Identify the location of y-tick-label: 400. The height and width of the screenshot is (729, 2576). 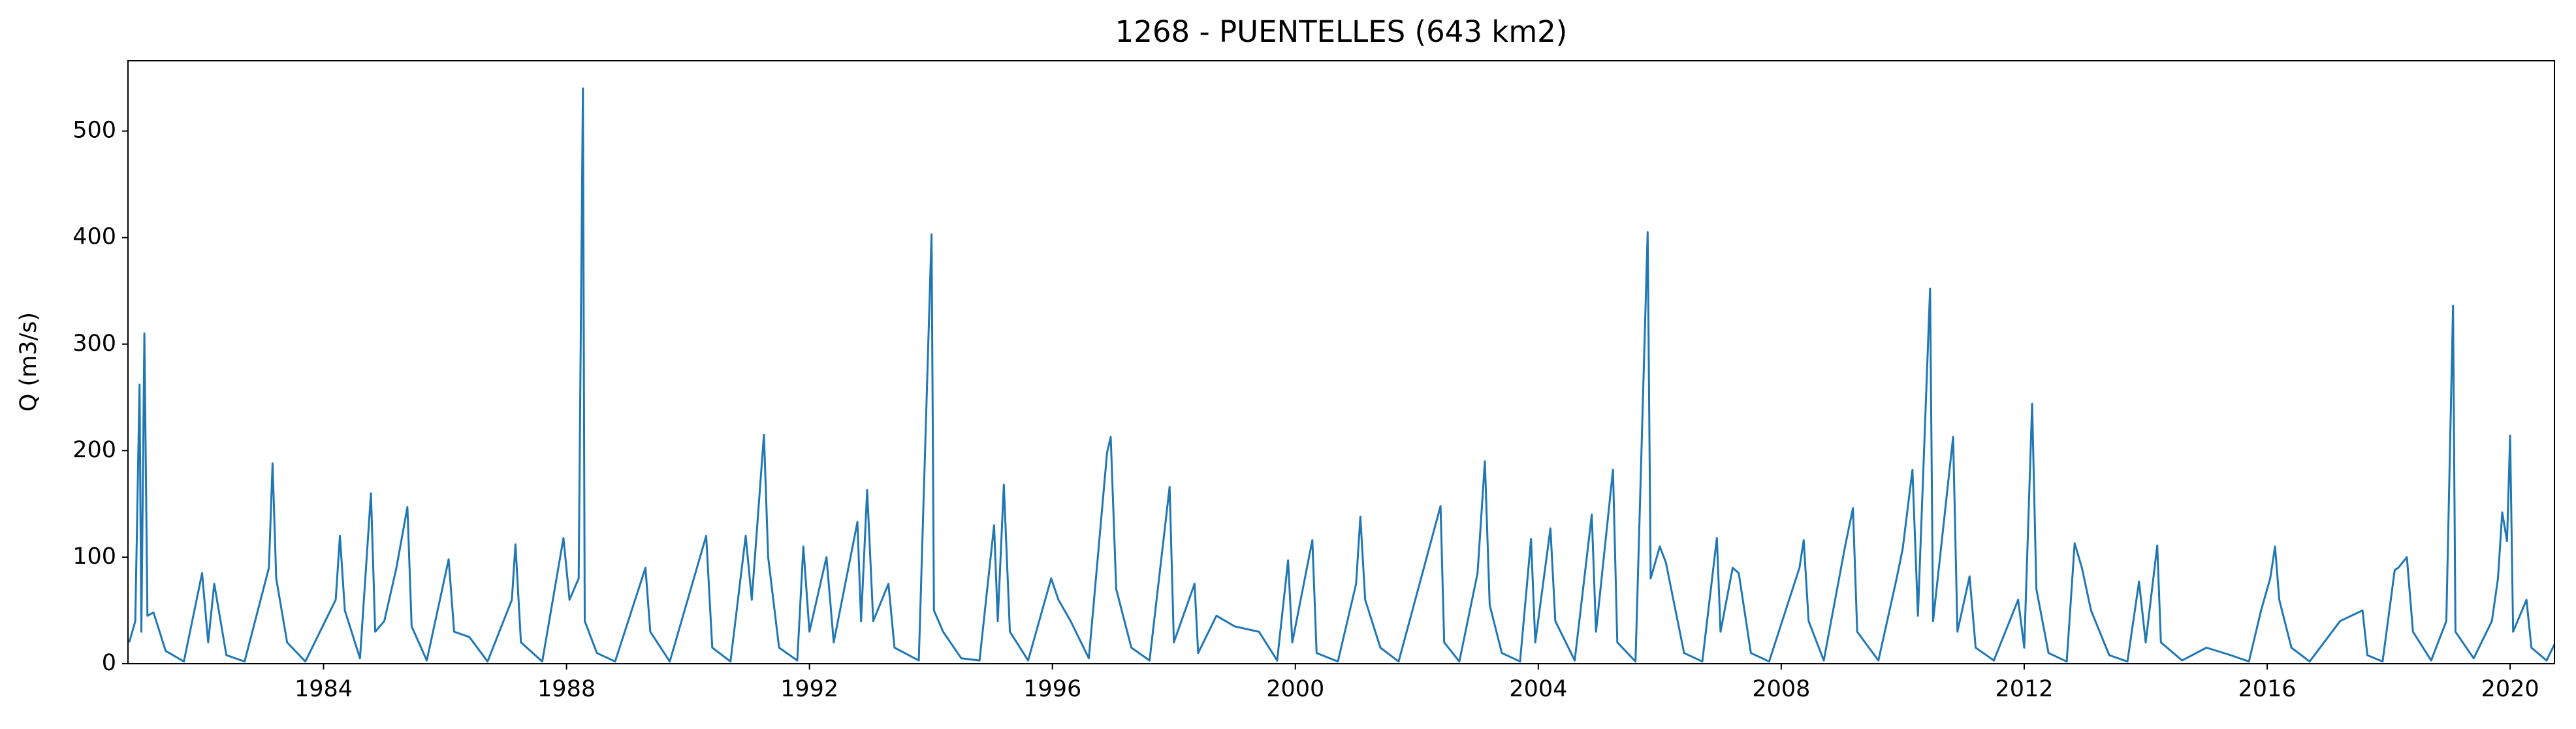
(94, 237).